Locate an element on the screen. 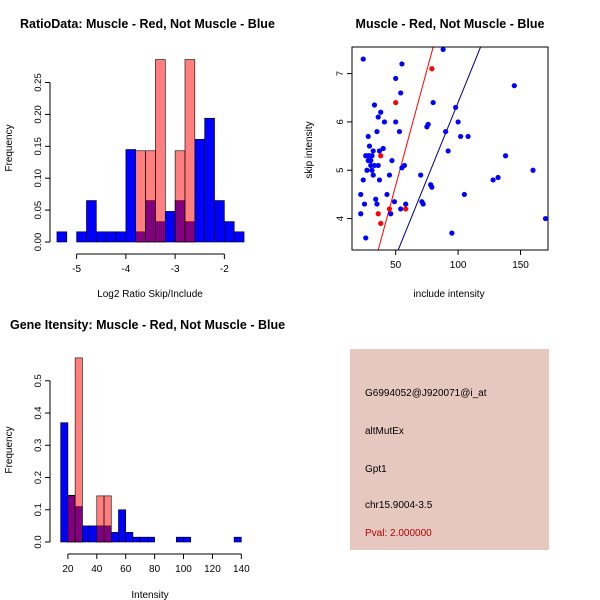 The width and height of the screenshot is (600, 600). ratio-y-tick-label-4: 0.20 is located at coordinates (38, 114).